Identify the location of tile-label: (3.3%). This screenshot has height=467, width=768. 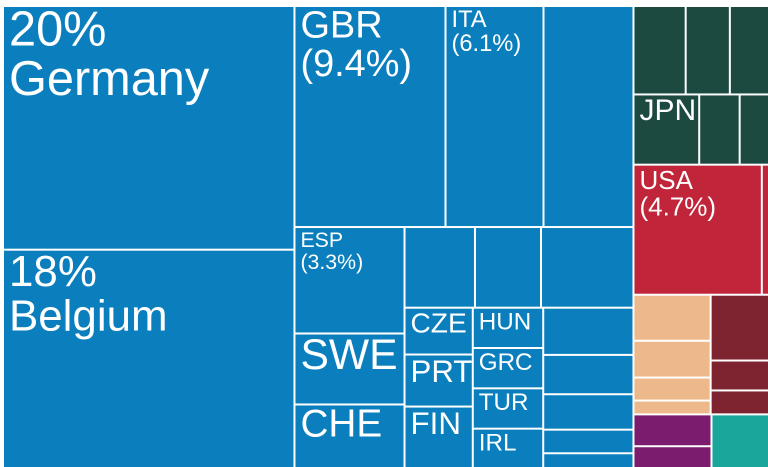
(331, 262).